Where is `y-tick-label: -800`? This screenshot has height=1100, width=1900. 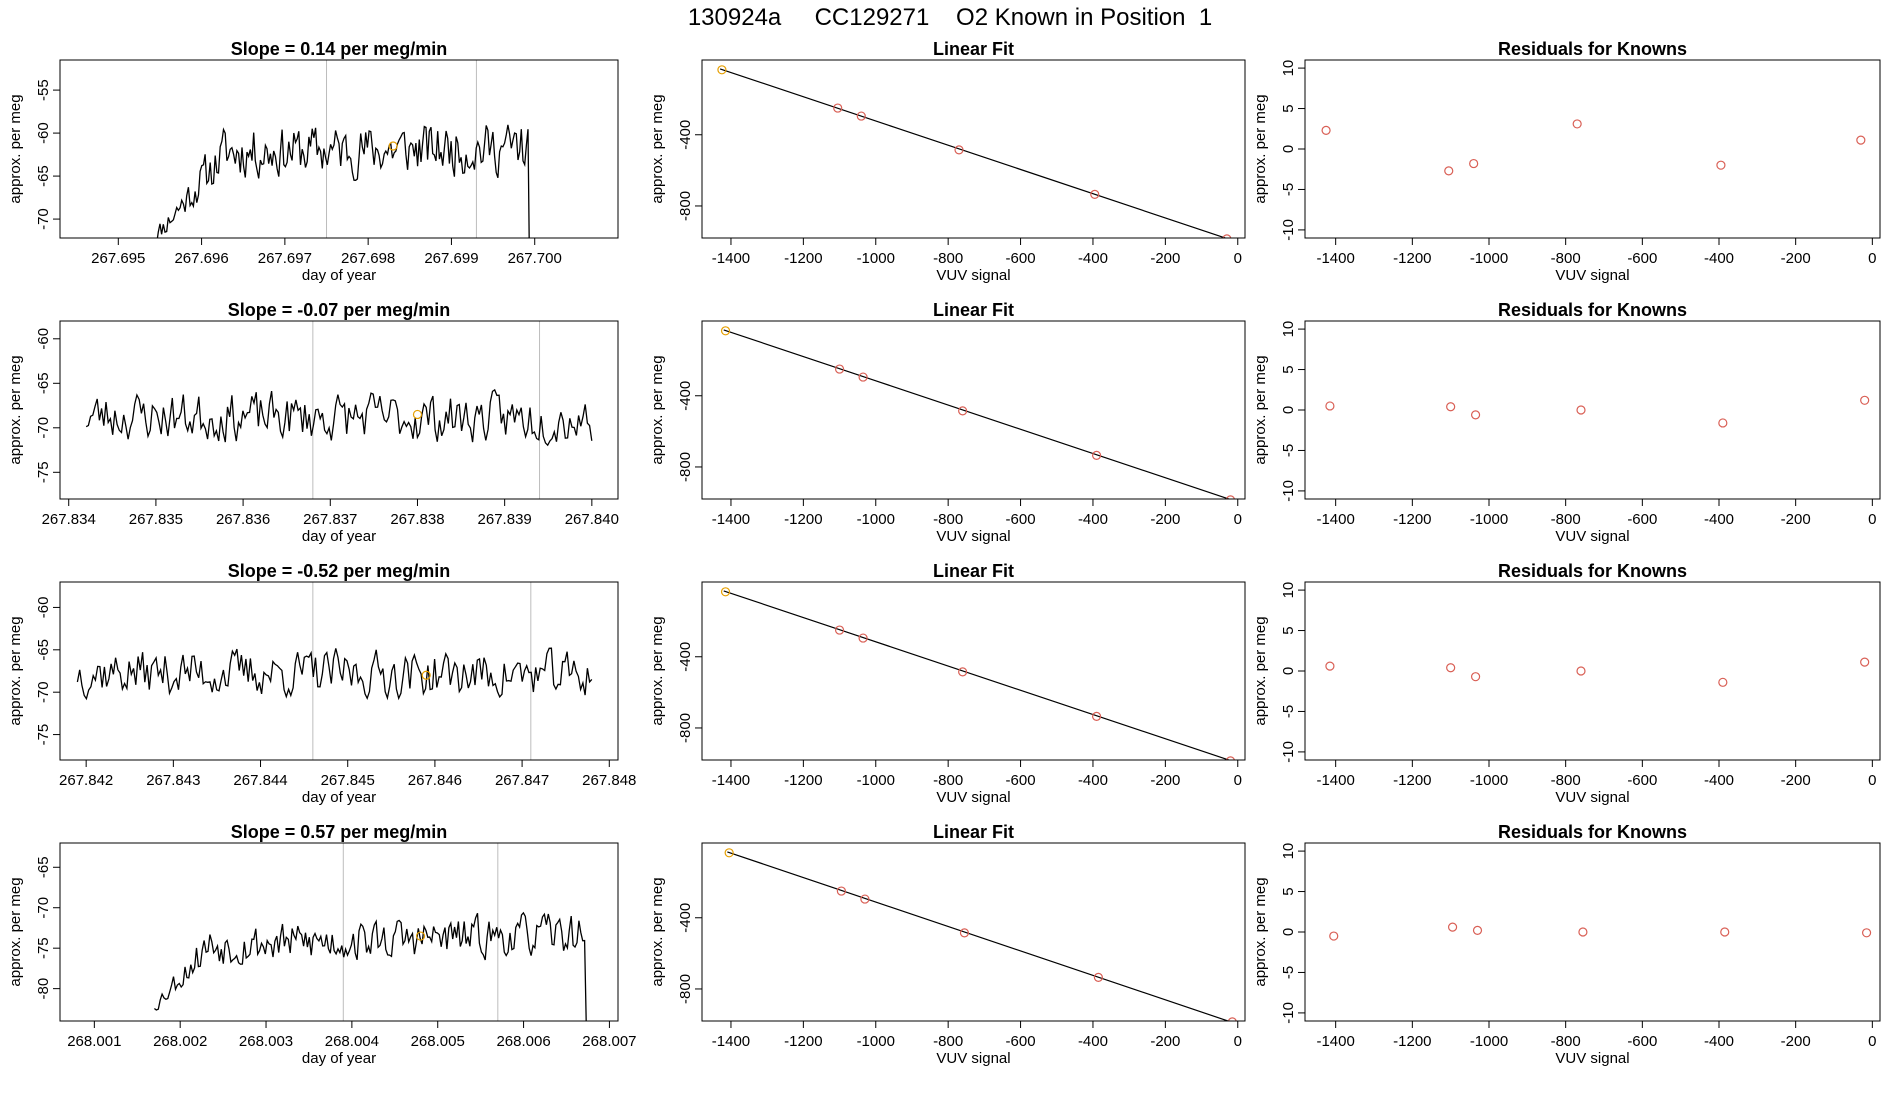
y-tick-label: -800 is located at coordinates (685, 206).